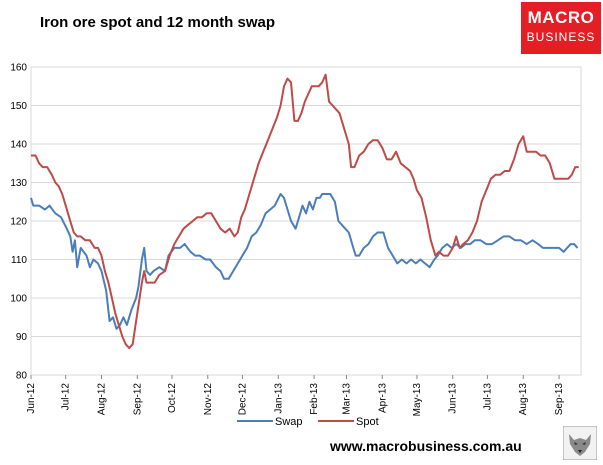  Describe the element at coordinates (561, 17) in the screenshot. I see `logo-line1: MACRO` at that location.